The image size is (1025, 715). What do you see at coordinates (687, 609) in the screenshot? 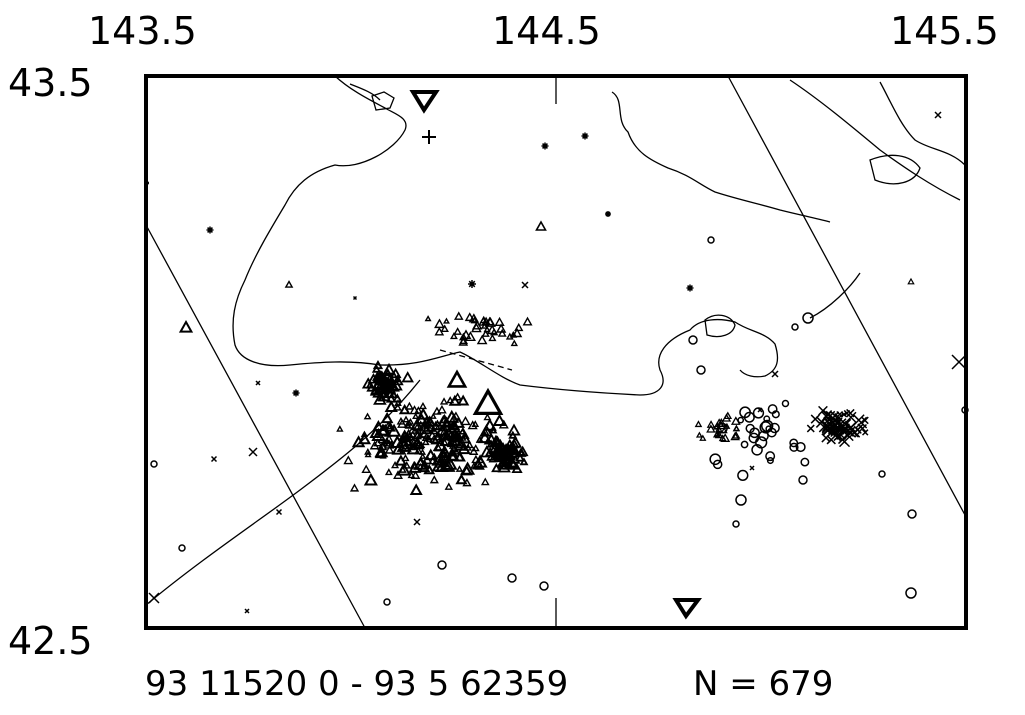
I see `inverted-triangle-symbol` at bounding box center [687, 609].